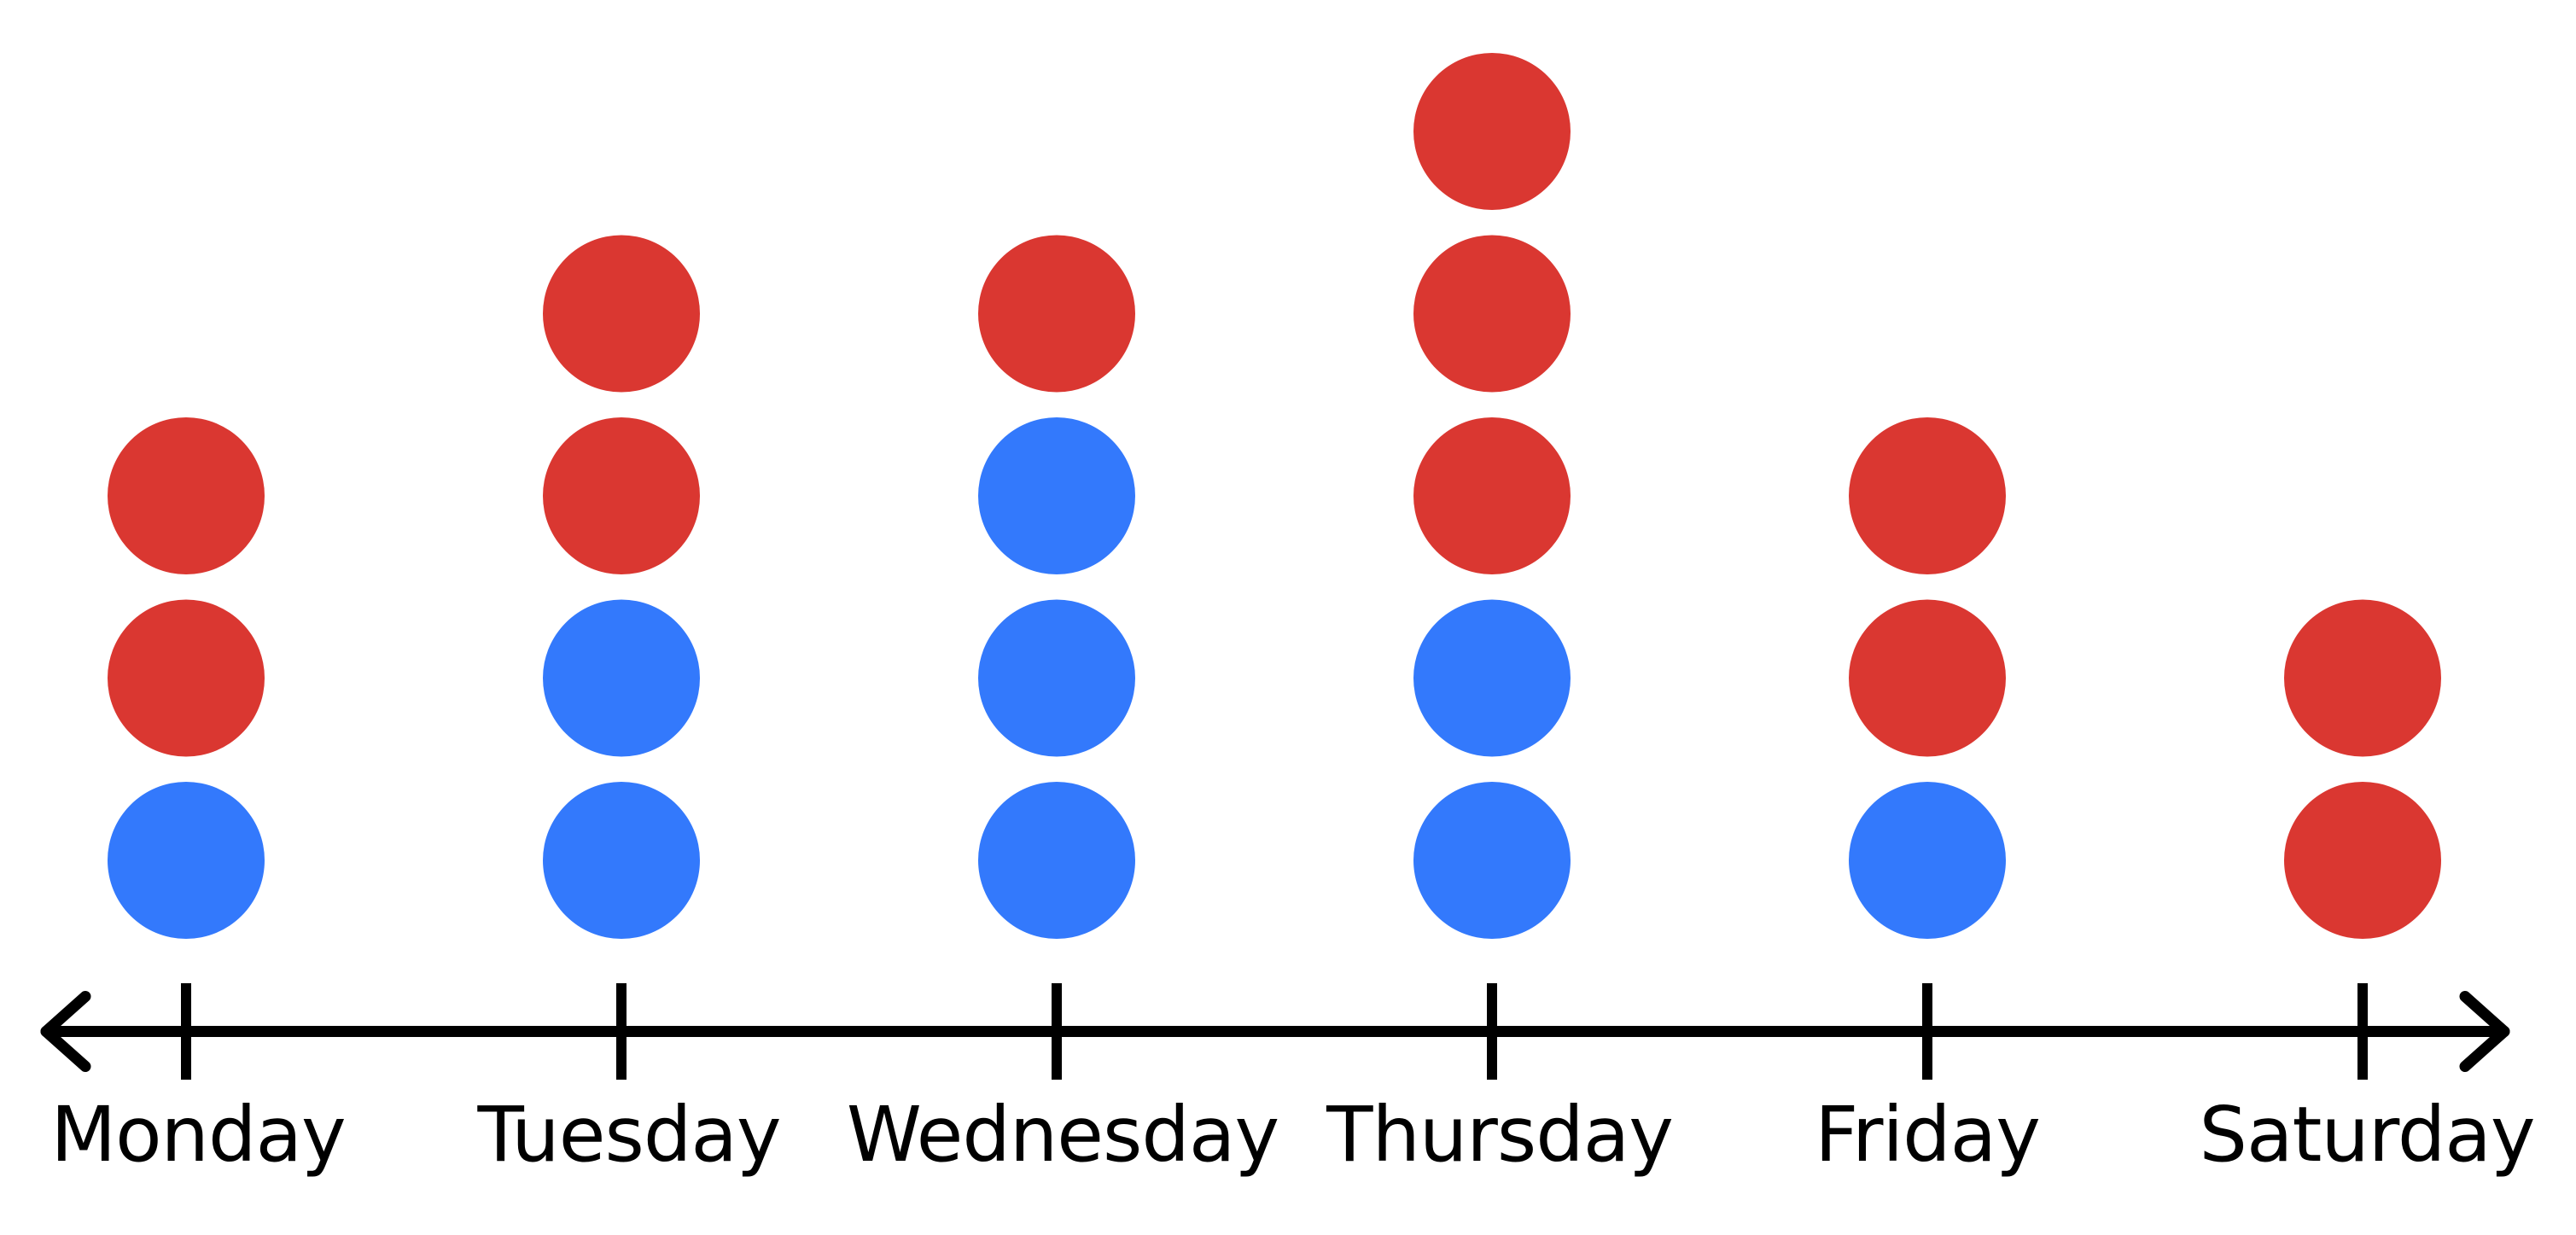 The width and height of the screenshot is (2576, 1235). I want to click on dot-thursday-5-red, so click(1492, 131).